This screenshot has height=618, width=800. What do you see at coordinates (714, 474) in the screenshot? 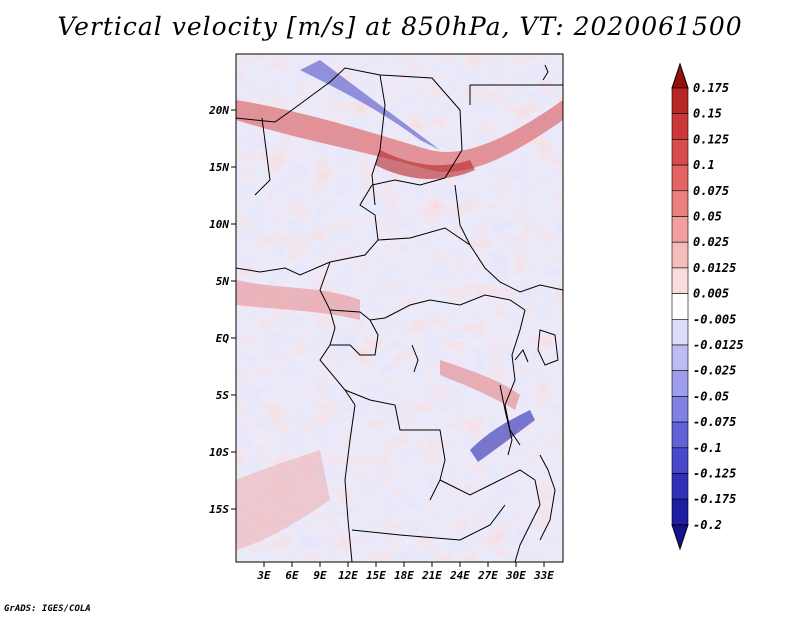
I see `colorbar-label: -0.125` at bounding box center [714, 474].